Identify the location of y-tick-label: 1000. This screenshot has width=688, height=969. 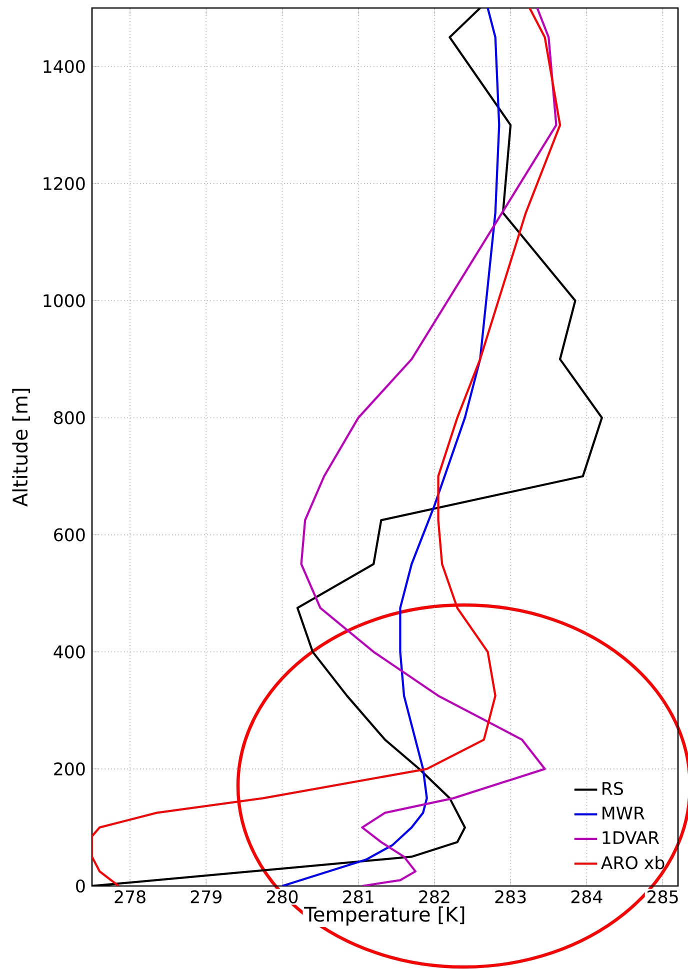
(64, 301).